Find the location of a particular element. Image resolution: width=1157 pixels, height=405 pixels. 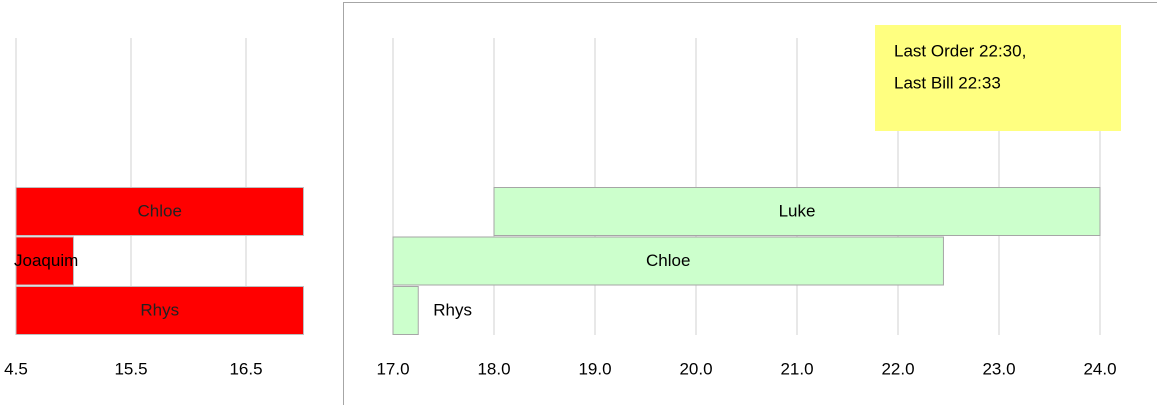

x-tick-label: 4.5 is located at coordinates (16, 368).